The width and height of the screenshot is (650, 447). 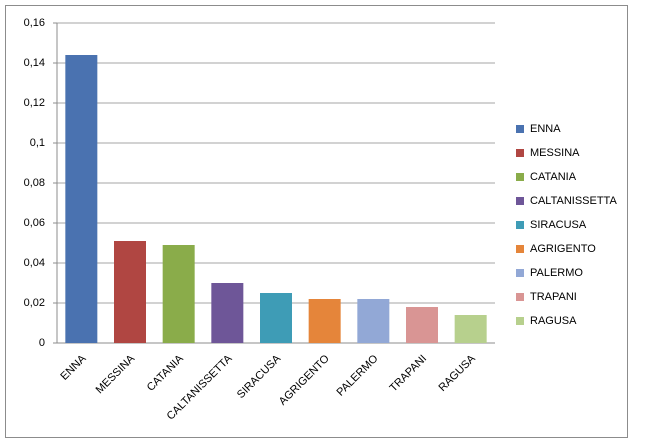 What do you see at coordinates (553, 297) in the screenshot?
I see `legend-label: TRAPANI` at bounding box center [553, 297].